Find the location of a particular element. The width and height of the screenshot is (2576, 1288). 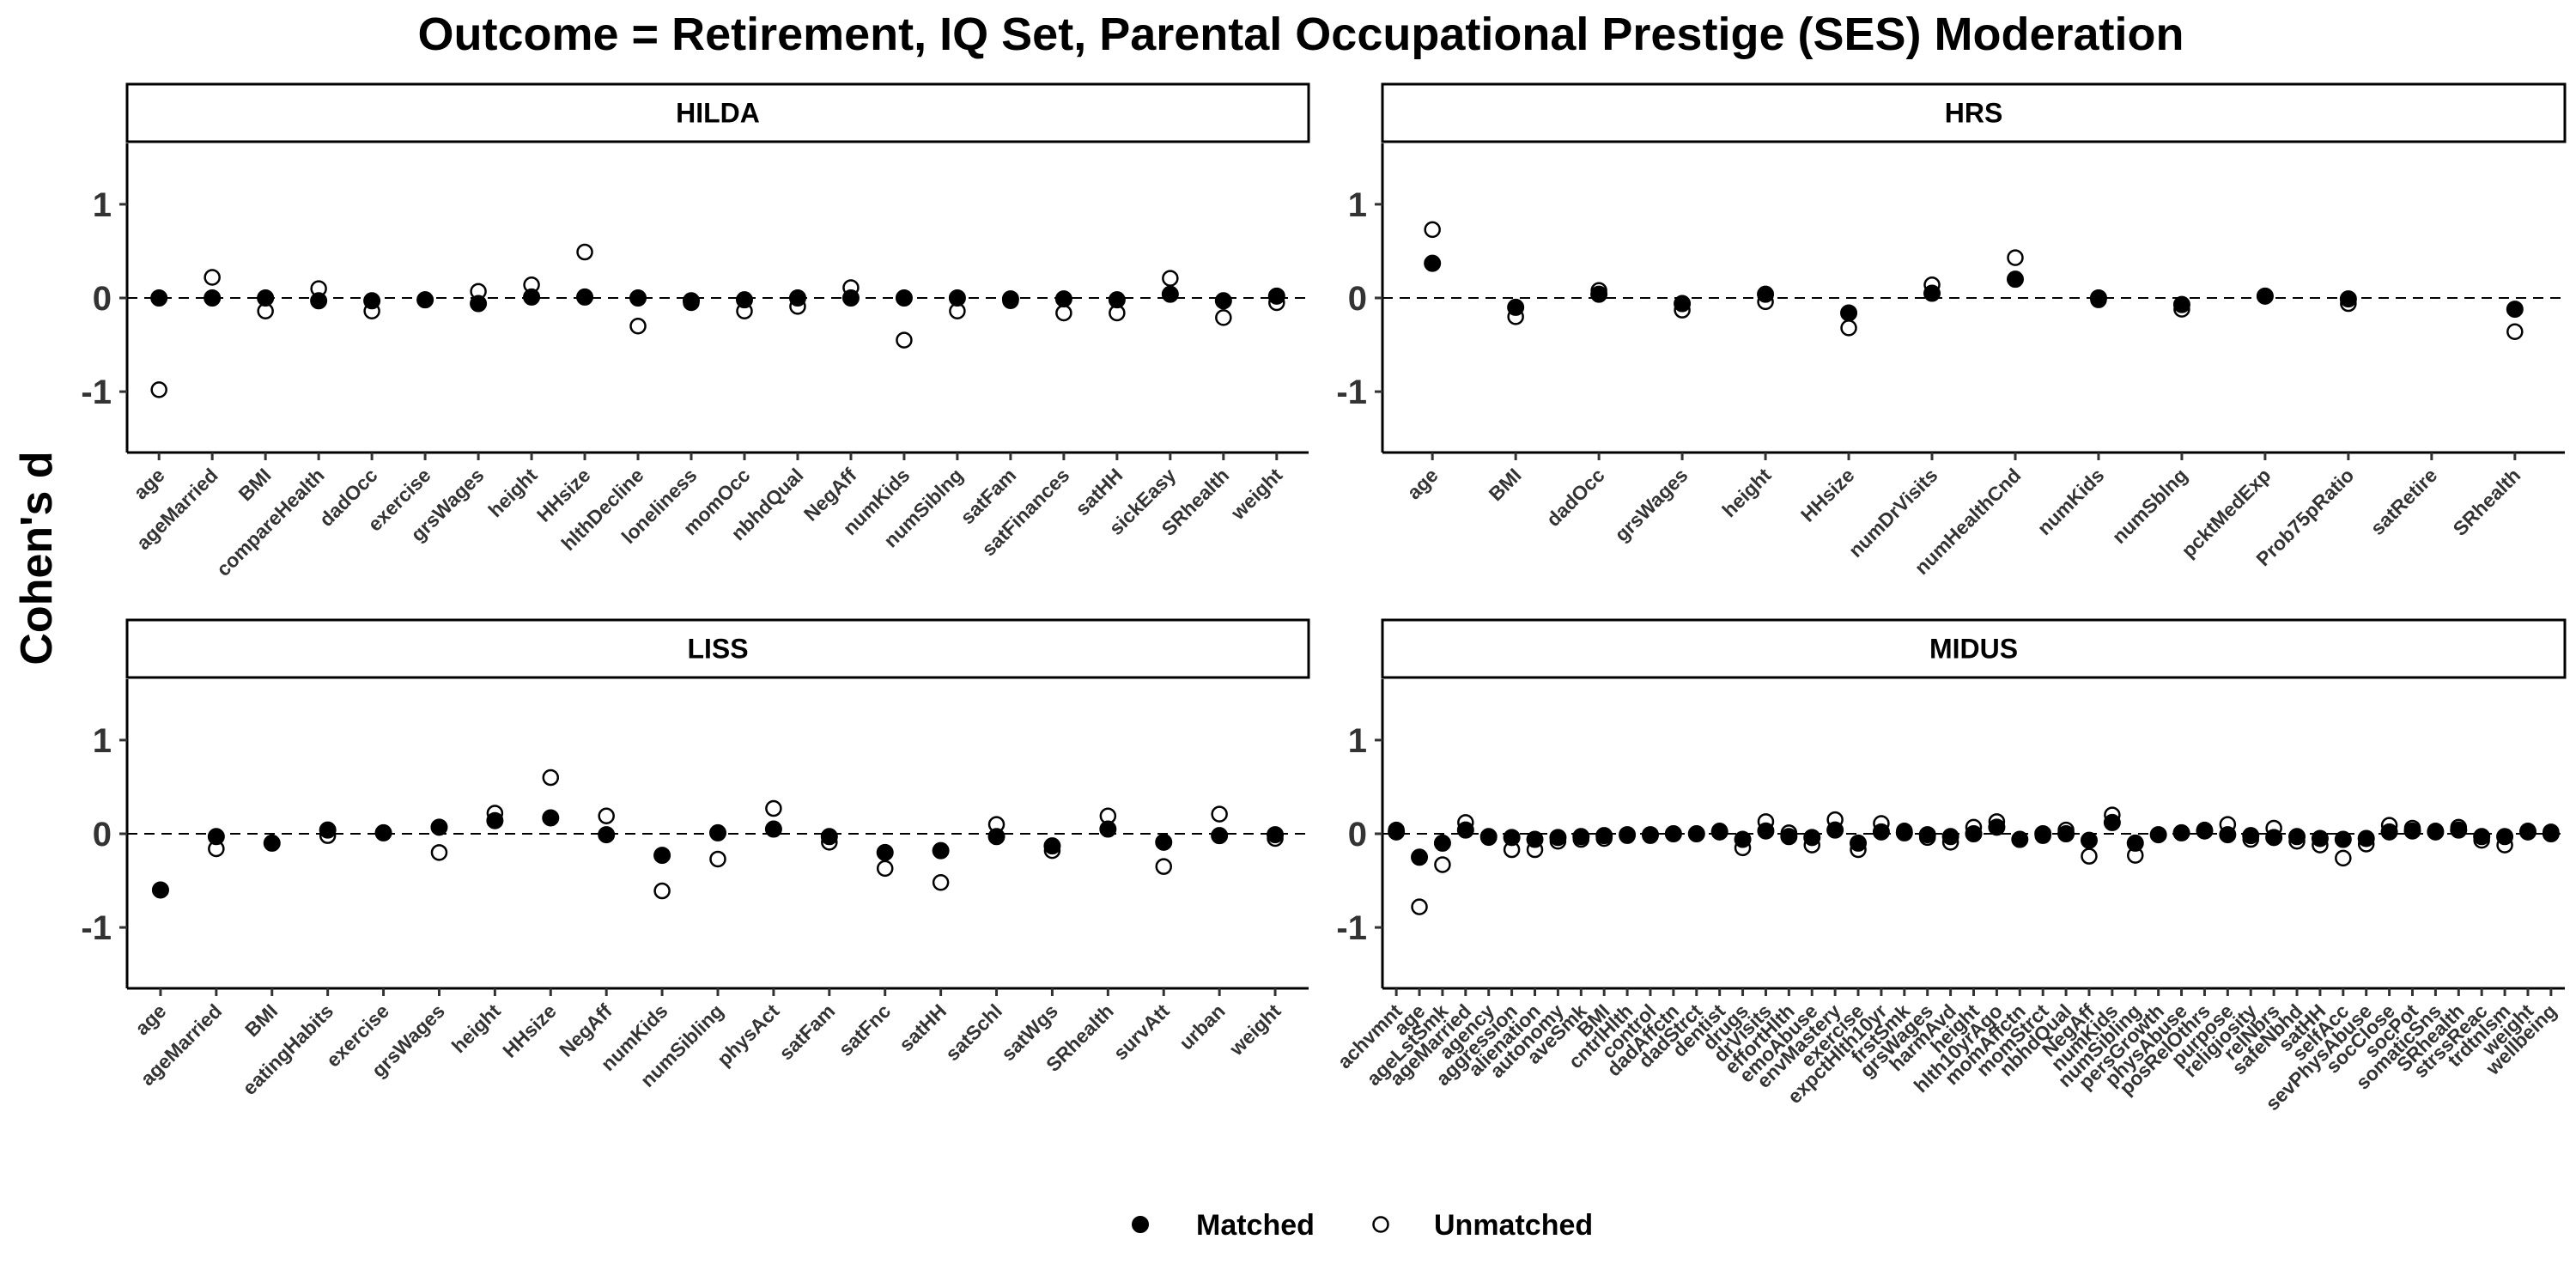

x-tick-label-hilda-2: BMI is located at coordinates (254, 485).